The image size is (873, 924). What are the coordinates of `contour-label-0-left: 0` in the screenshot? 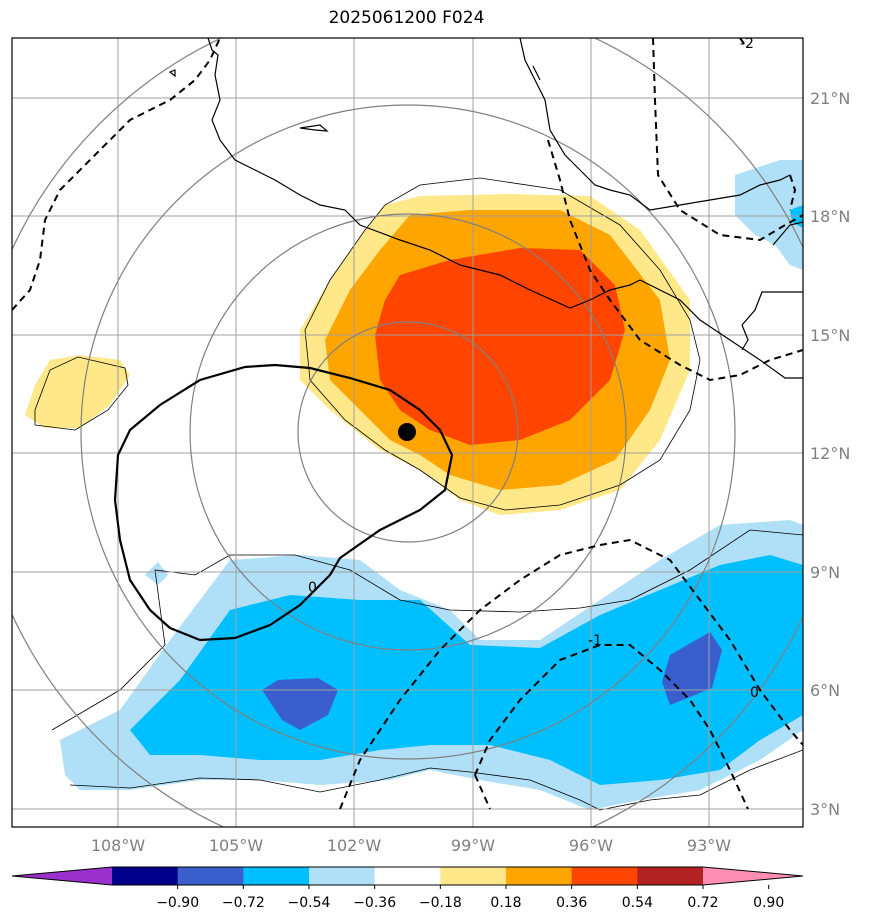 It's located at (312, 588).